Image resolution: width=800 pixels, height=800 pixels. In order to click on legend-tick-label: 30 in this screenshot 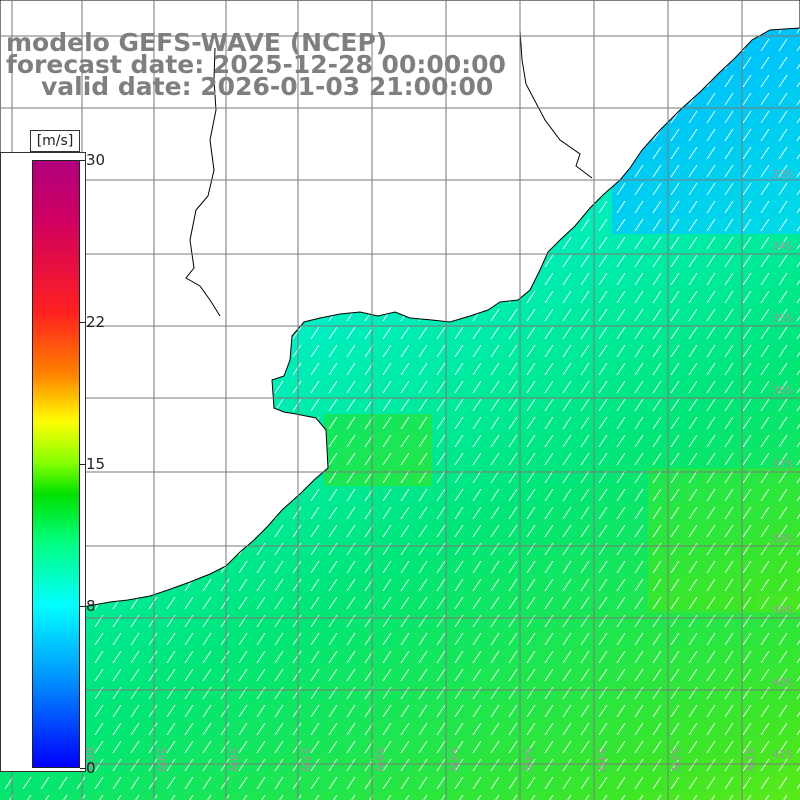, I will do `click(96, 160)`.